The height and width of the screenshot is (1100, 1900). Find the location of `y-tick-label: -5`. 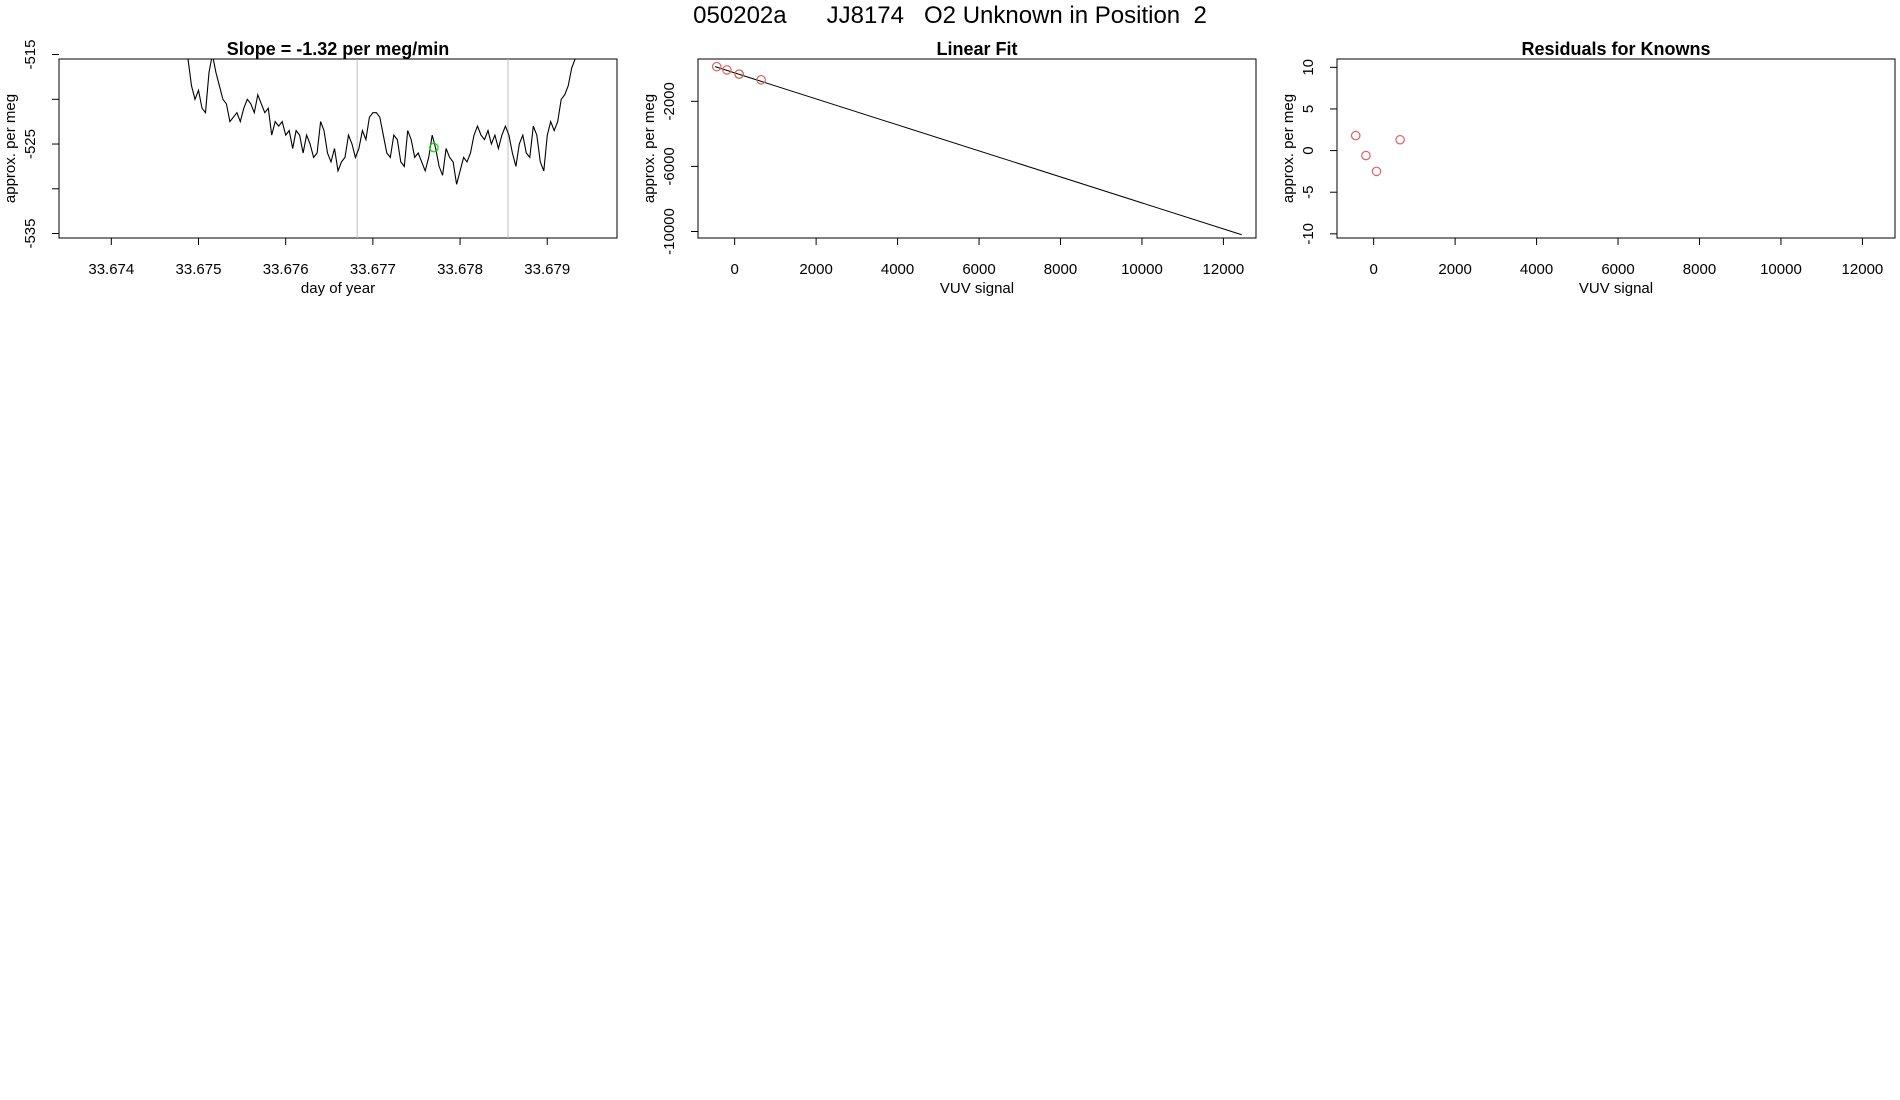

y-tick-label: -5 is located at coordinates (1308, 192).